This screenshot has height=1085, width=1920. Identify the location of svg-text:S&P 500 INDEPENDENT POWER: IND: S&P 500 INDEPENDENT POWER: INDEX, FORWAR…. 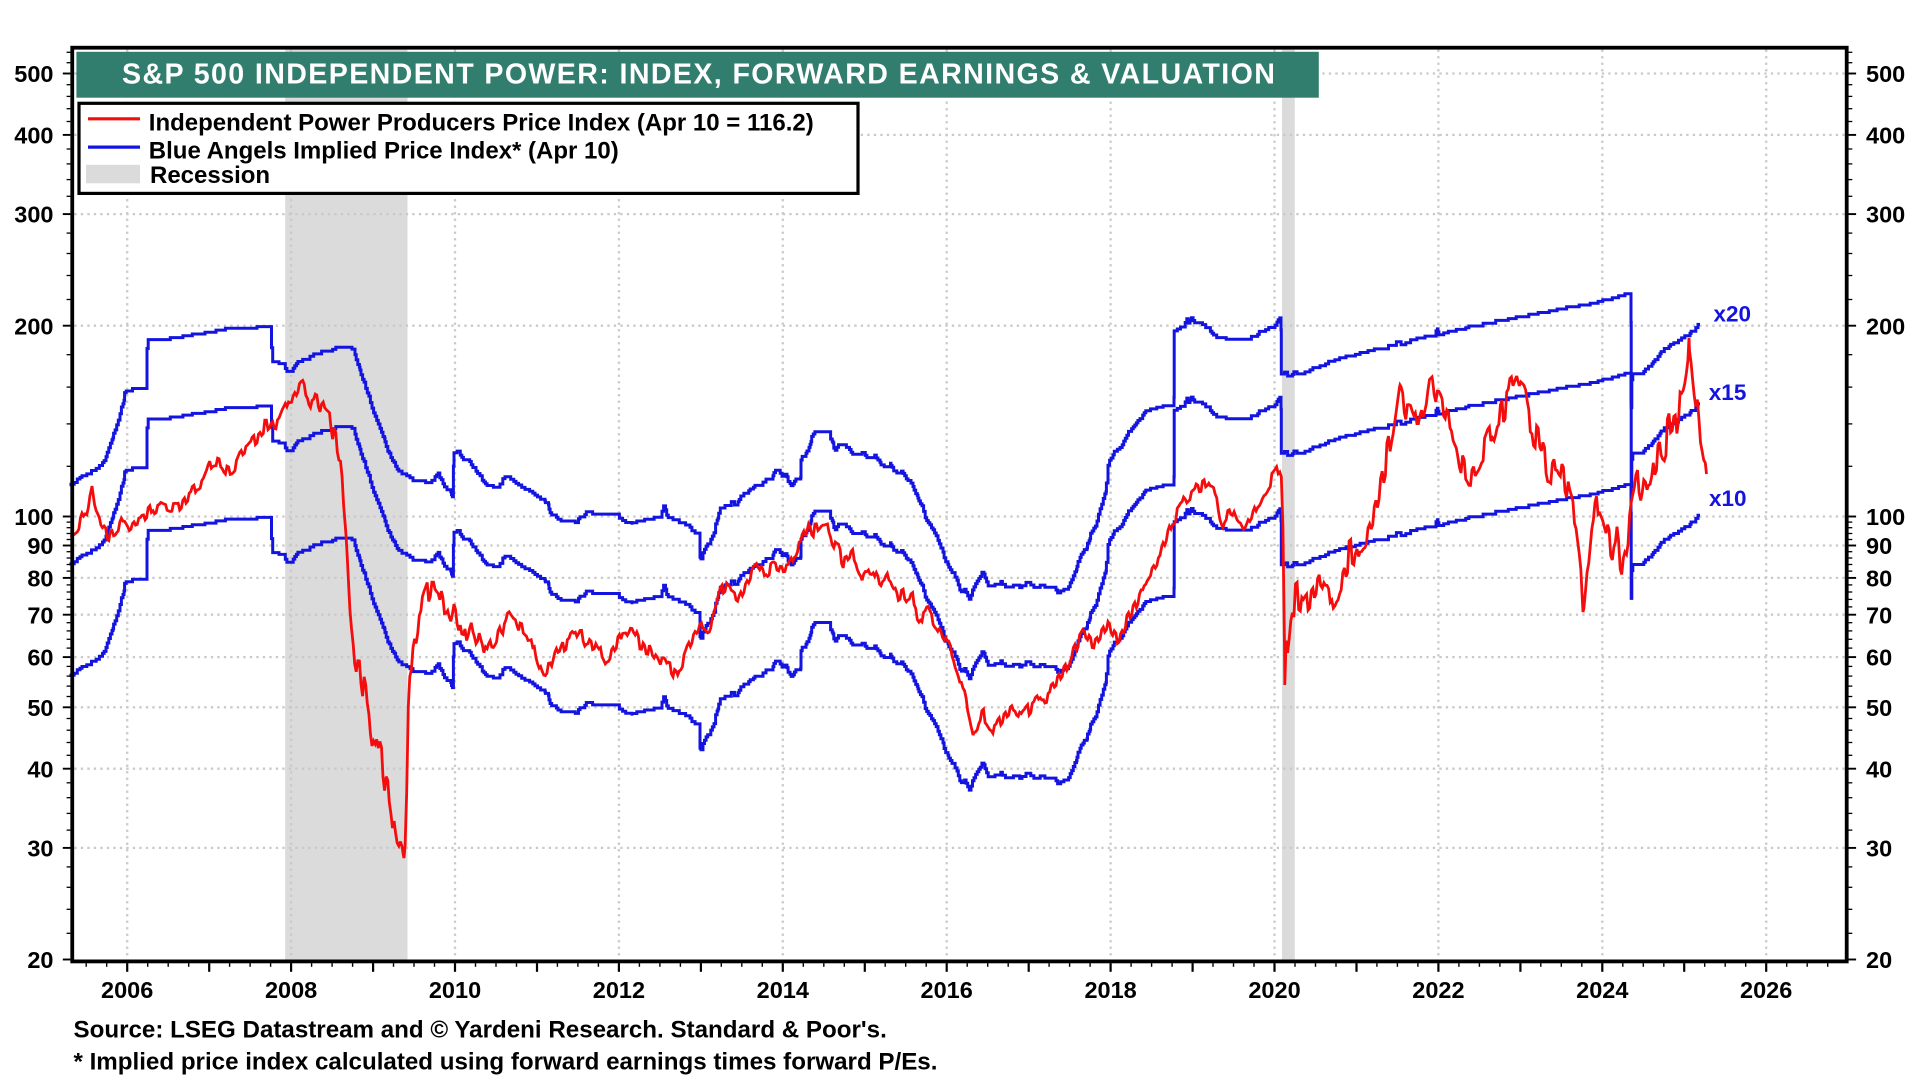
(699, 75).